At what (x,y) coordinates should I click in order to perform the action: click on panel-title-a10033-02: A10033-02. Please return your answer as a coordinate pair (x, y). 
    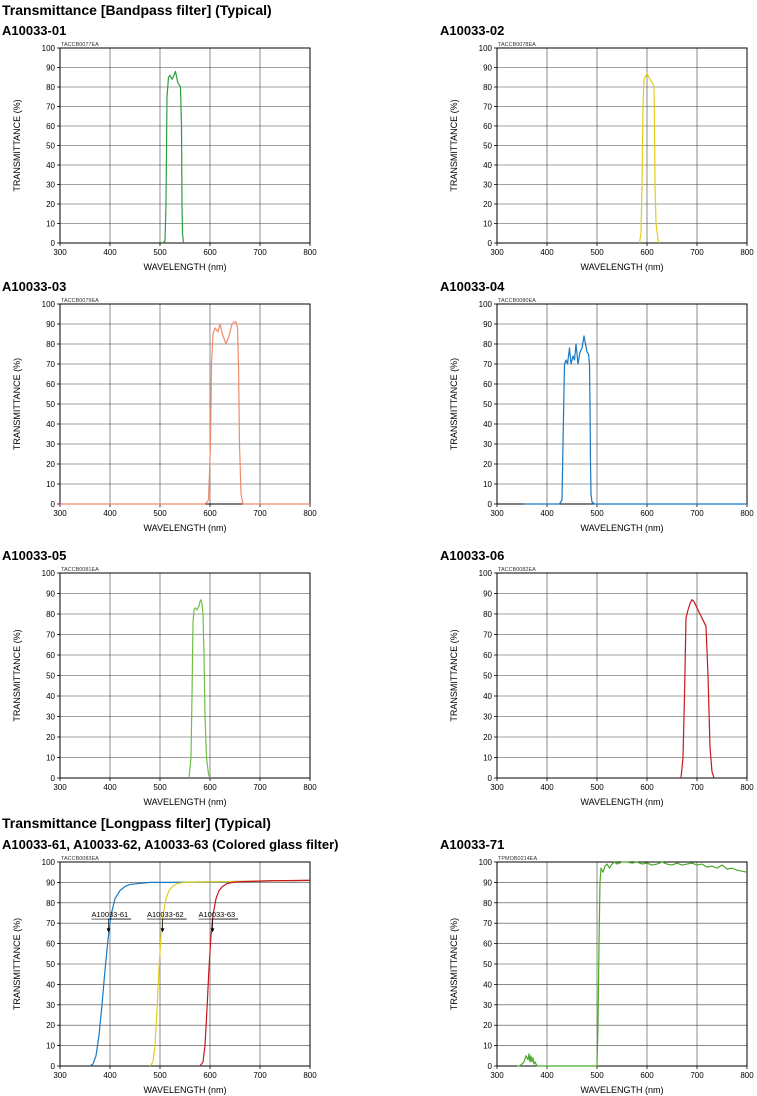
    Looking at the image, I should click on (472, 30).